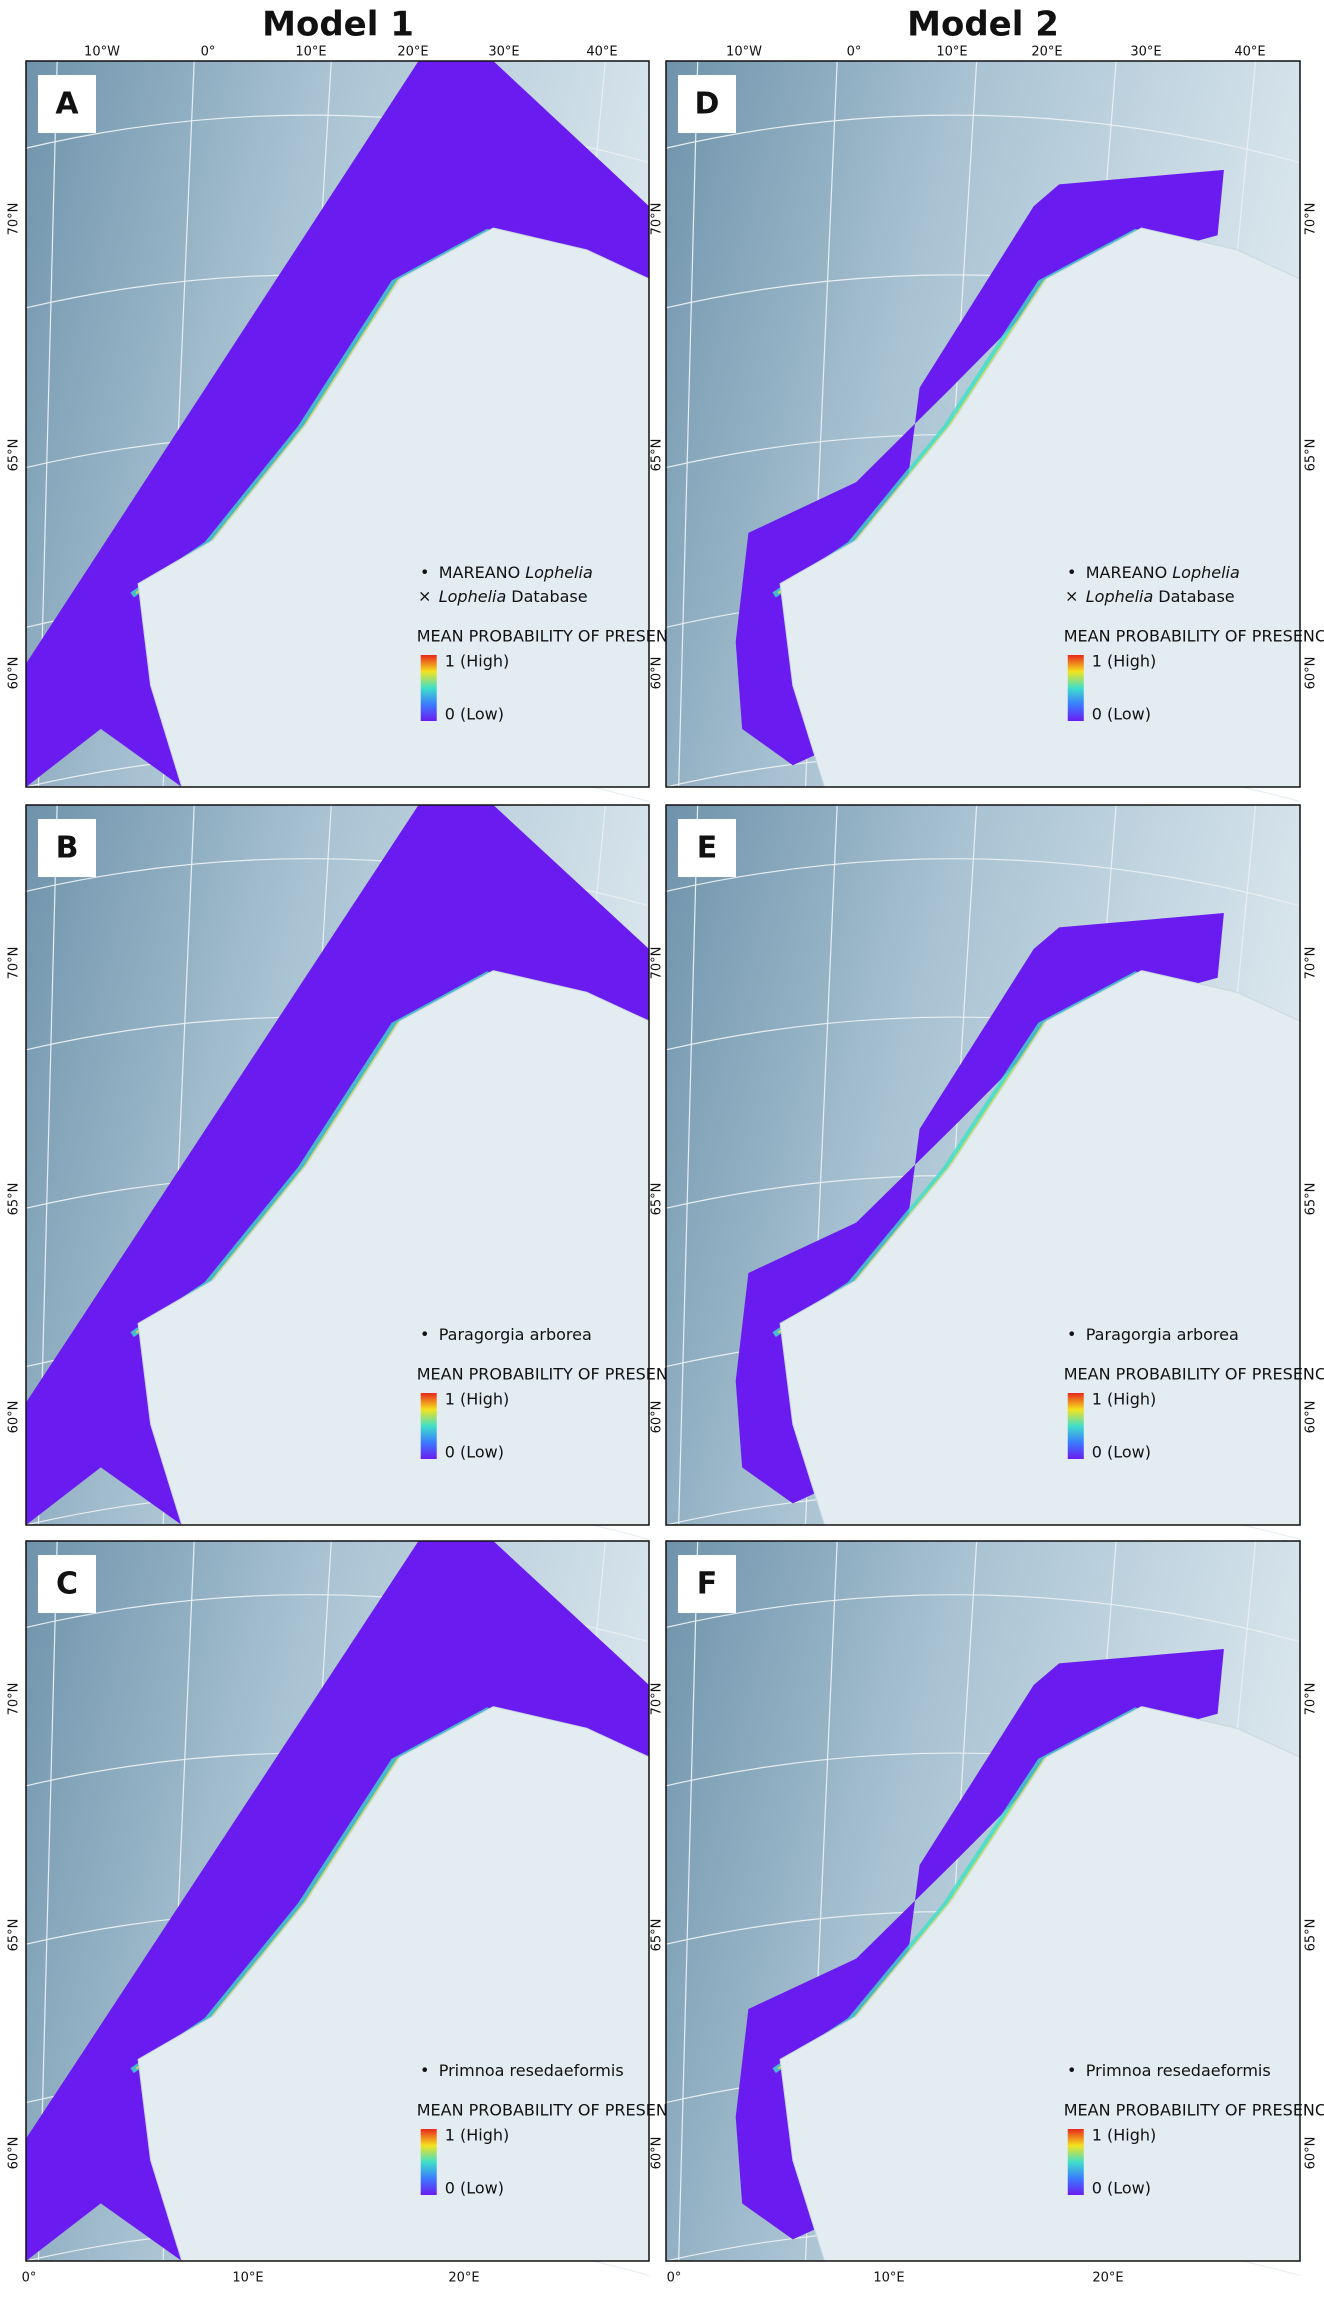  I want to click on legend-label-part: MAREANO, so click(479, 572).